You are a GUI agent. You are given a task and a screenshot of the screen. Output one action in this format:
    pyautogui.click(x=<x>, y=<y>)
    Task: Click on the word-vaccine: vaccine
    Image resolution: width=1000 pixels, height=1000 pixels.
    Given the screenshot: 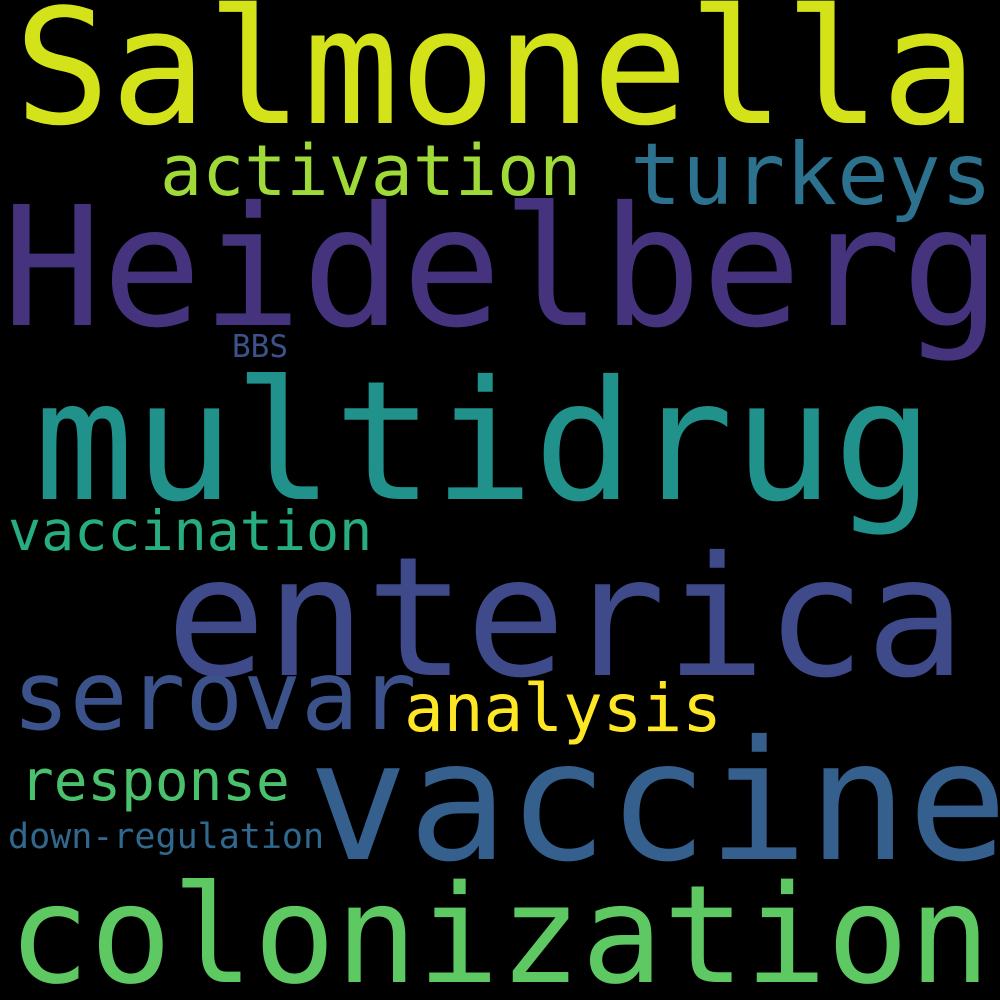 What is the action you would take?
    pyautogui.click(x=654, y=802)
    